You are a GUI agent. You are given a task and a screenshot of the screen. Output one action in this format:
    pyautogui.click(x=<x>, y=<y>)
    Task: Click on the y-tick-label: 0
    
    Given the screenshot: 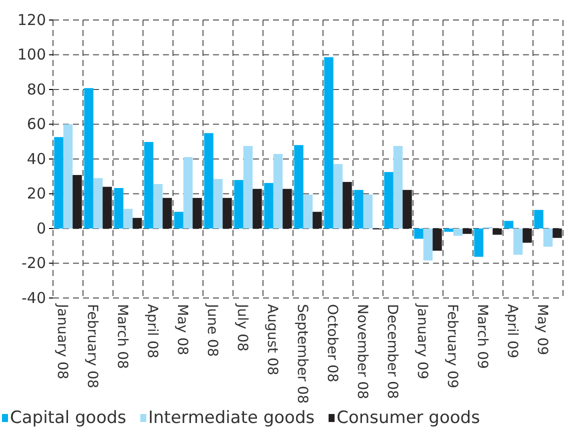 What is the action you would take?
    pyautogui.click(x=41, y=228)
    